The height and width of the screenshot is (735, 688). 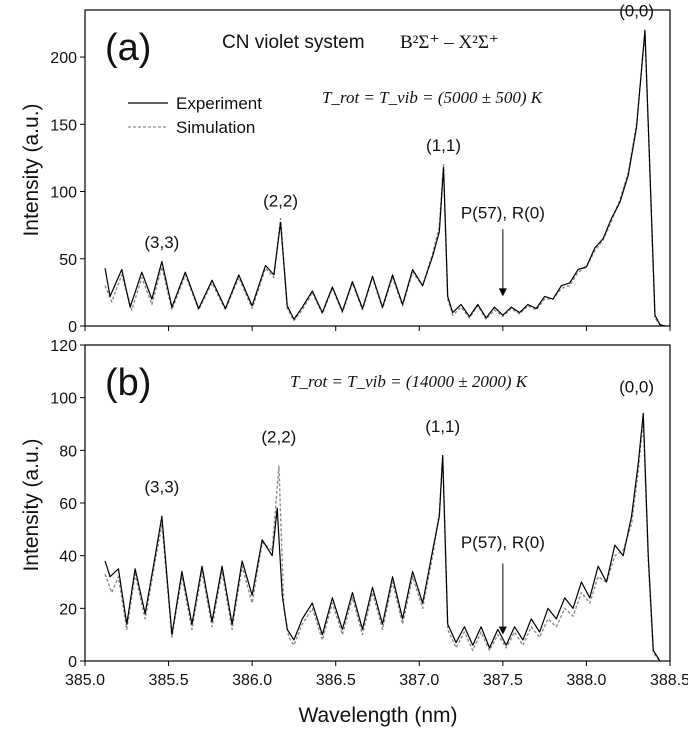 What do you see at coordinates (449, 42) in the screenshot?
I see `panel-a-transition: B²Σ⁺ – X²Σ⁺` at bounding box center [449, 42].